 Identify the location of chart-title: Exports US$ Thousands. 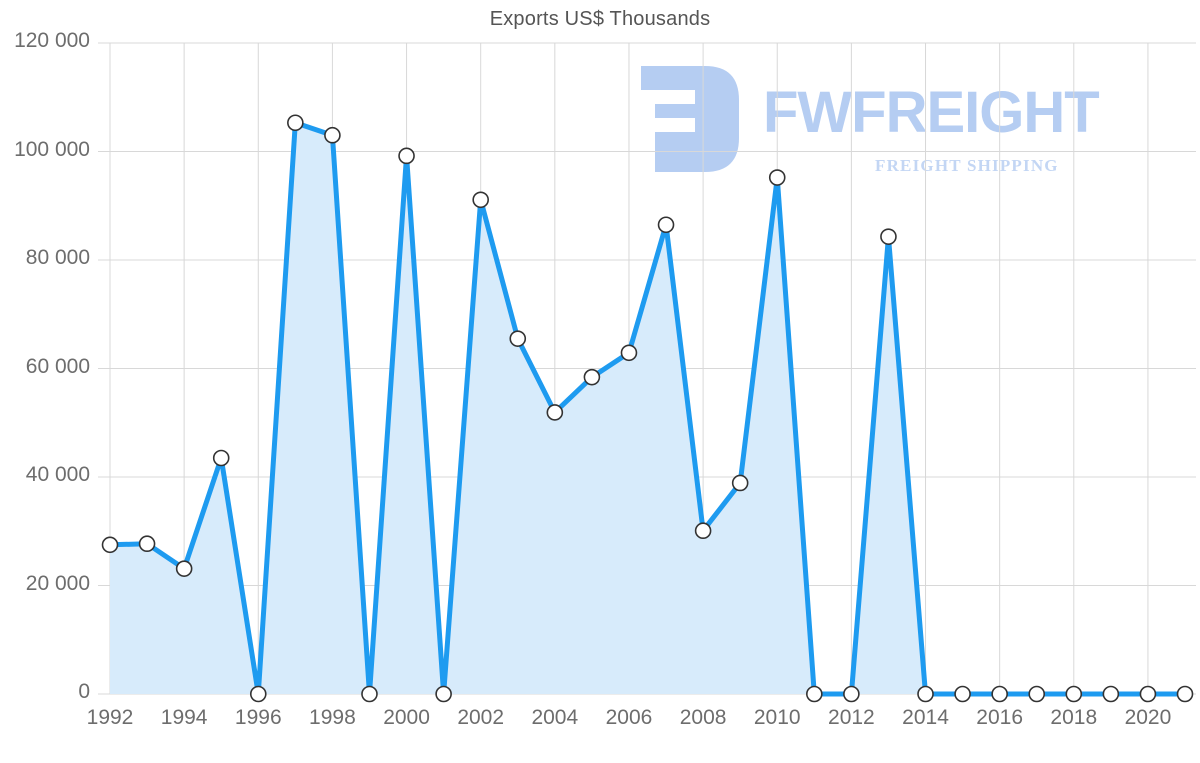
(600, 19).